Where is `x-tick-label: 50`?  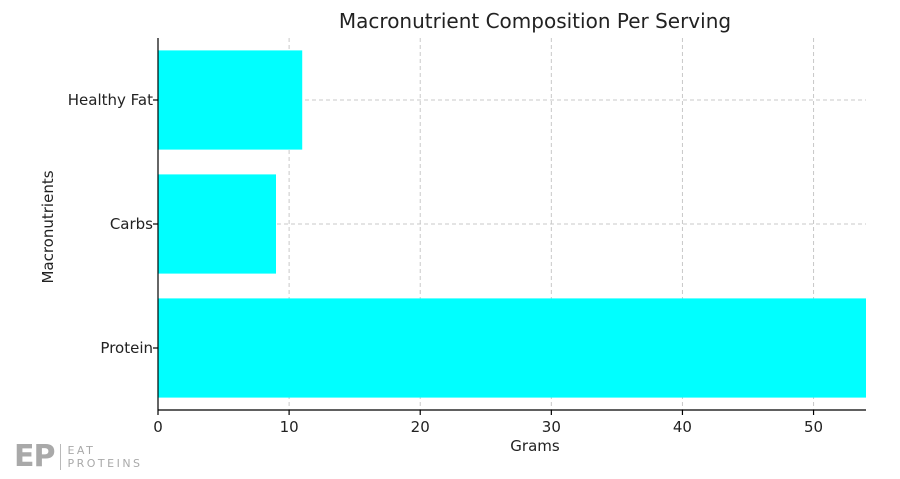
x-tick-label: 50 is located at coordinates (813, 427).